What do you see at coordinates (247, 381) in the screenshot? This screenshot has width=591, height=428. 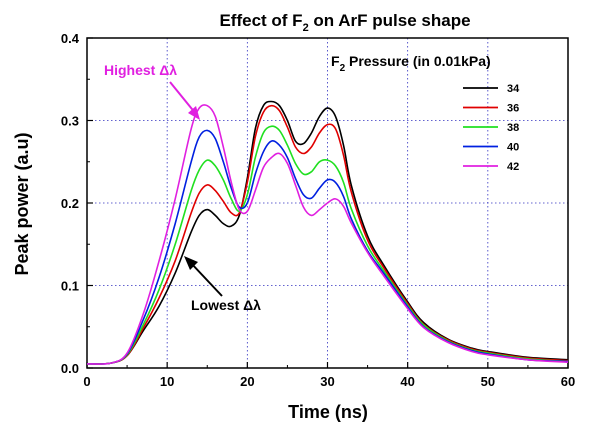 I see `x-tick-label: 20` at bounding box center [247, 381].